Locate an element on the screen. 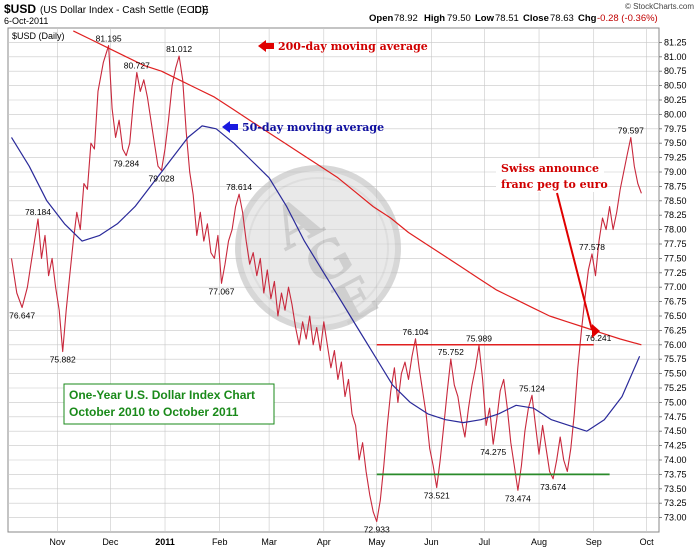  high-label: High is located at coordinates (434, 18).